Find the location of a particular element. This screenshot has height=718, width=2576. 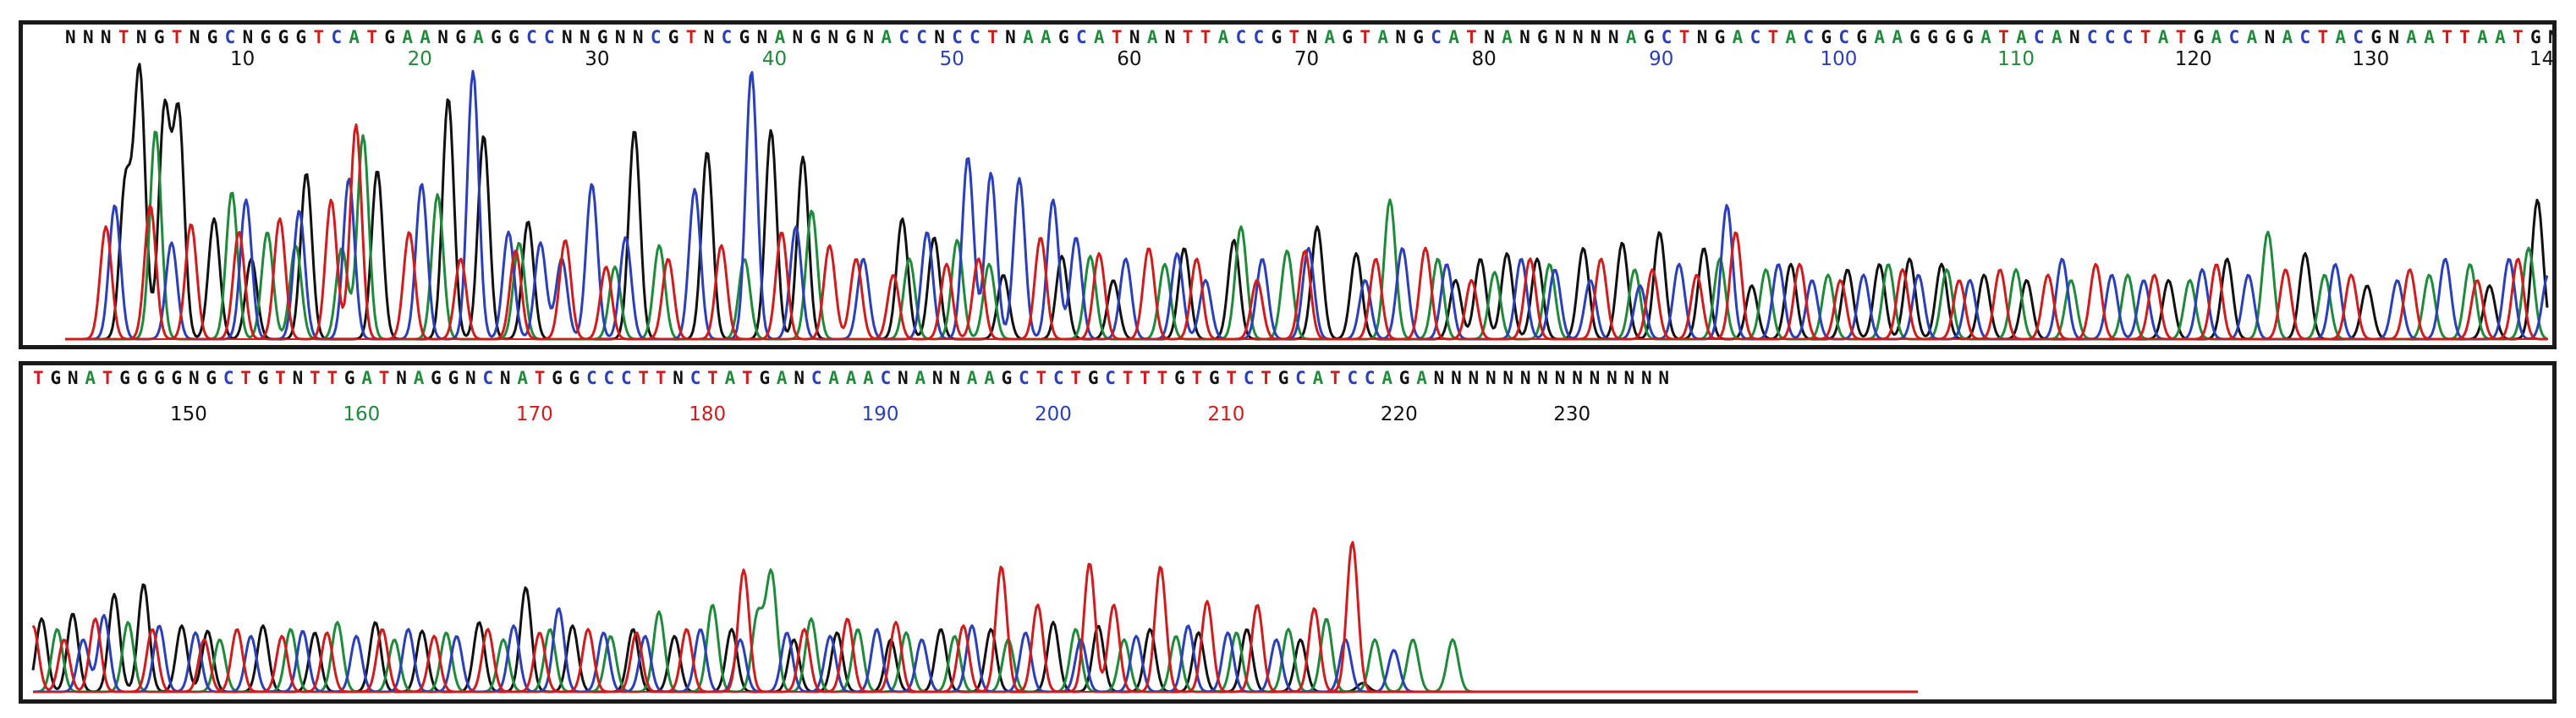

position-tick-label: 110 is located at coordinates (2016, 59).